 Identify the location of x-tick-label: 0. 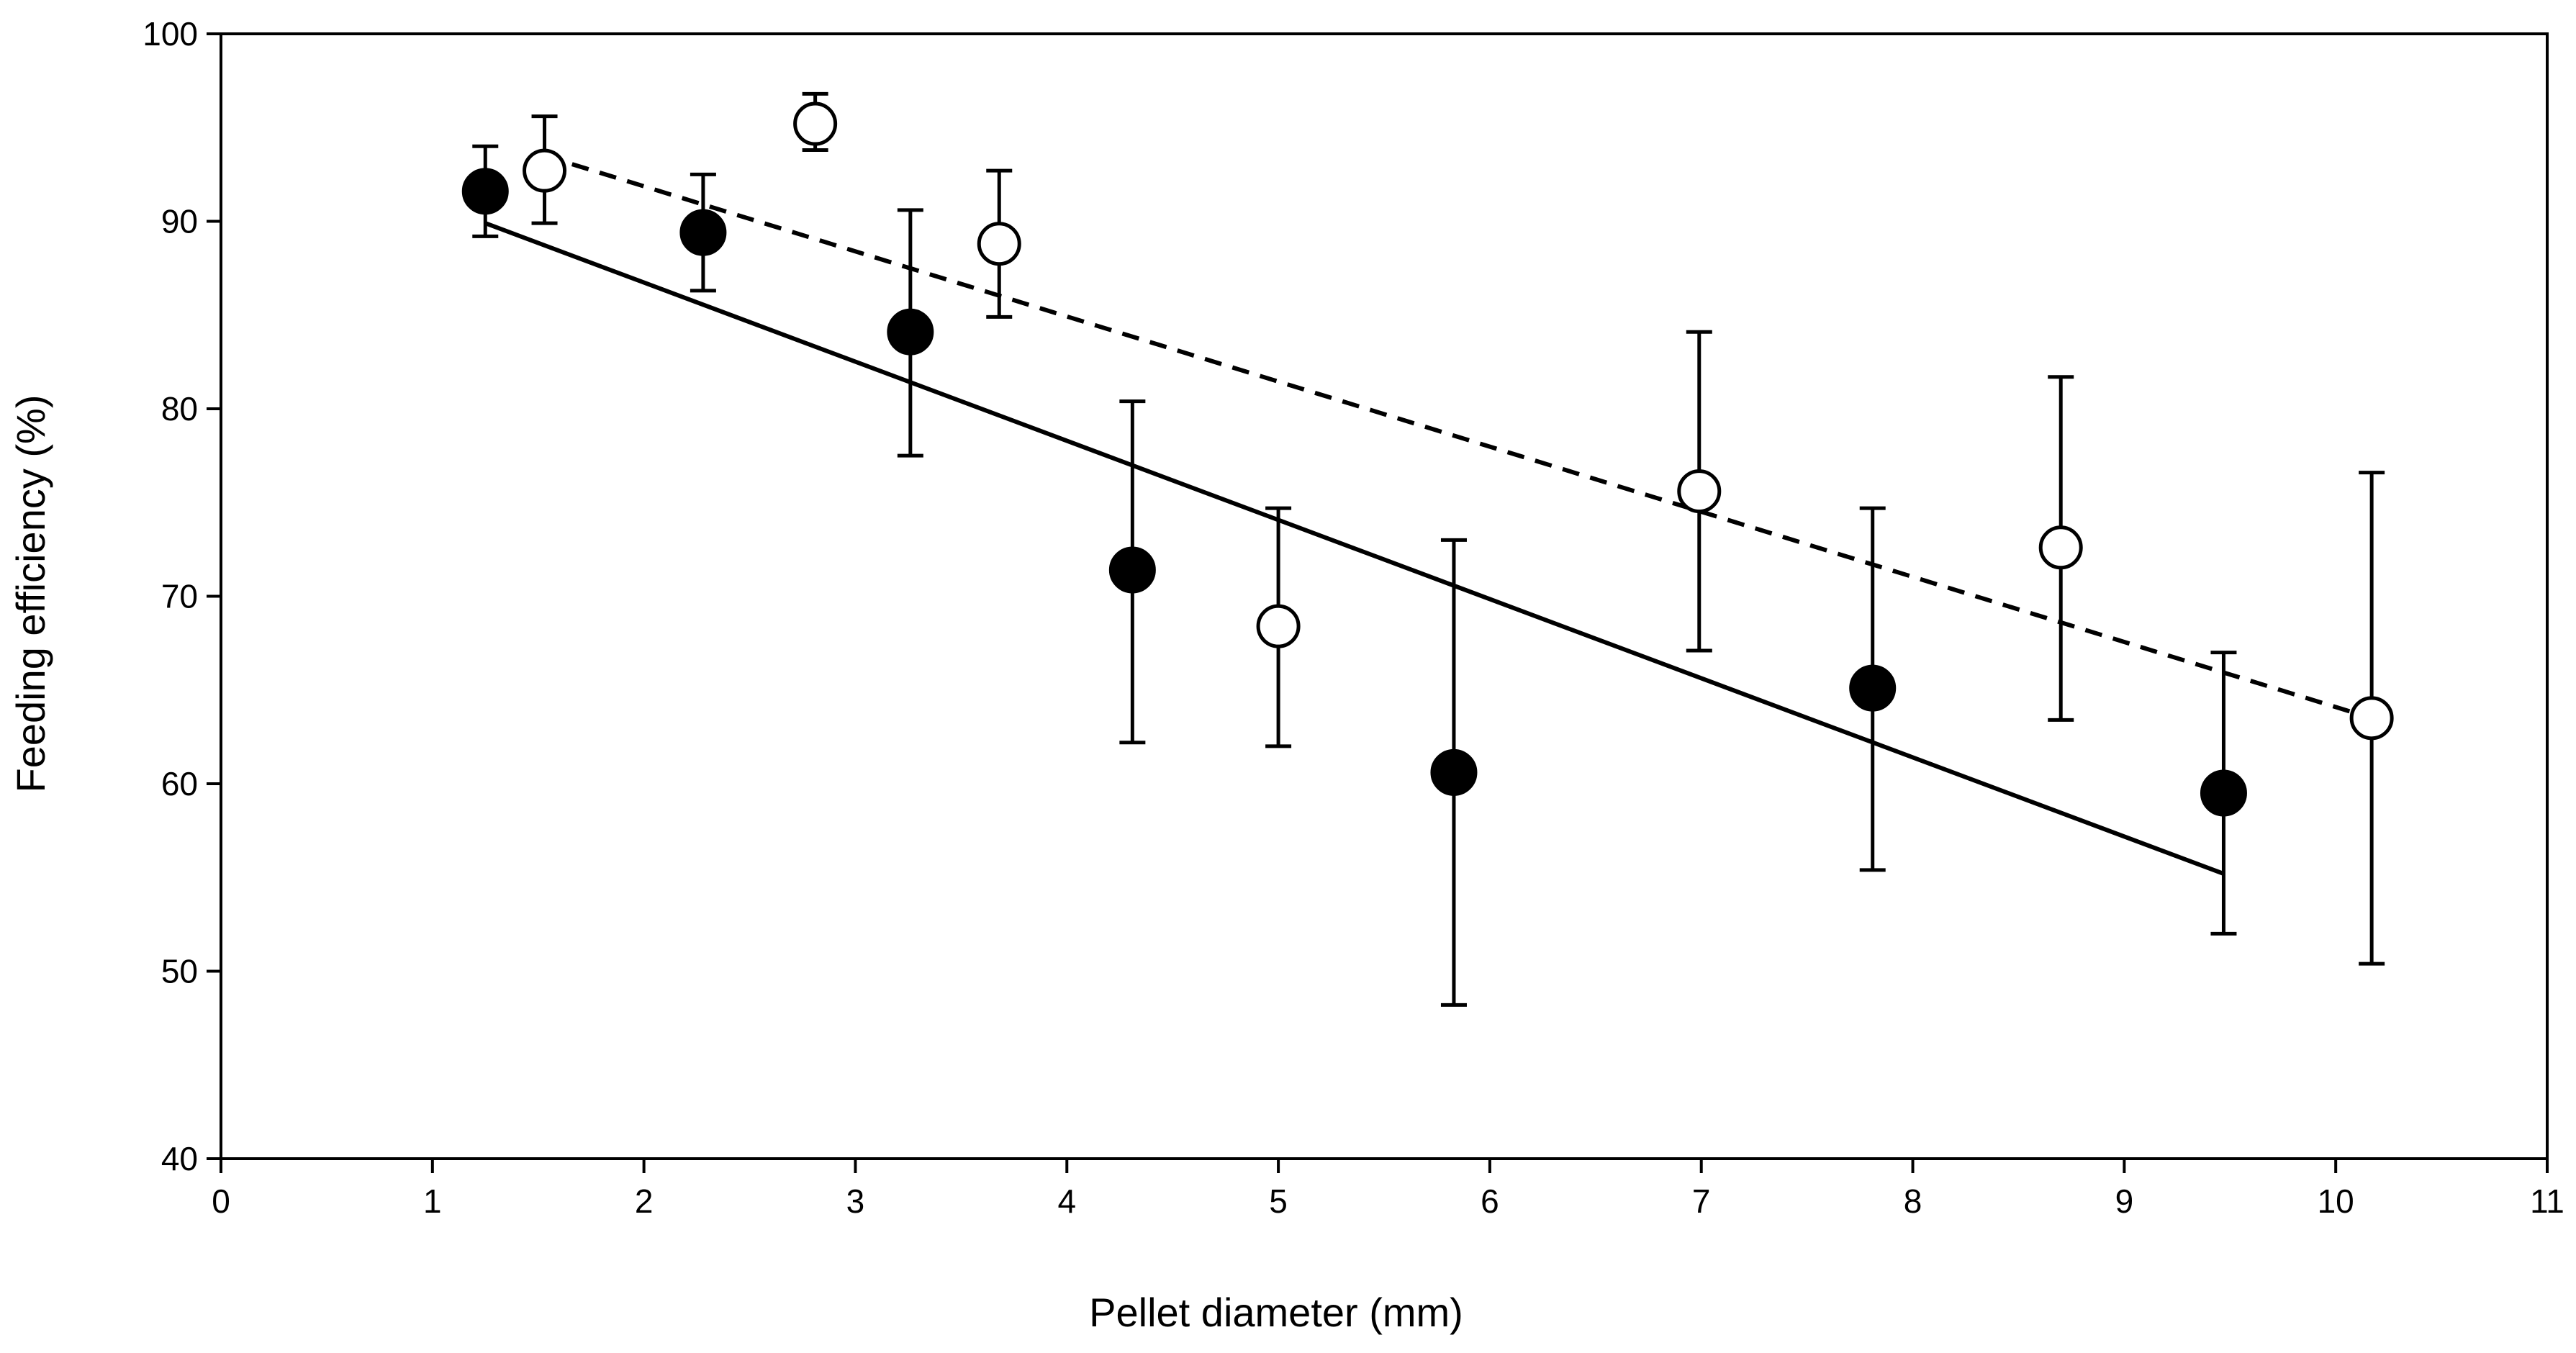
(221, 1201).